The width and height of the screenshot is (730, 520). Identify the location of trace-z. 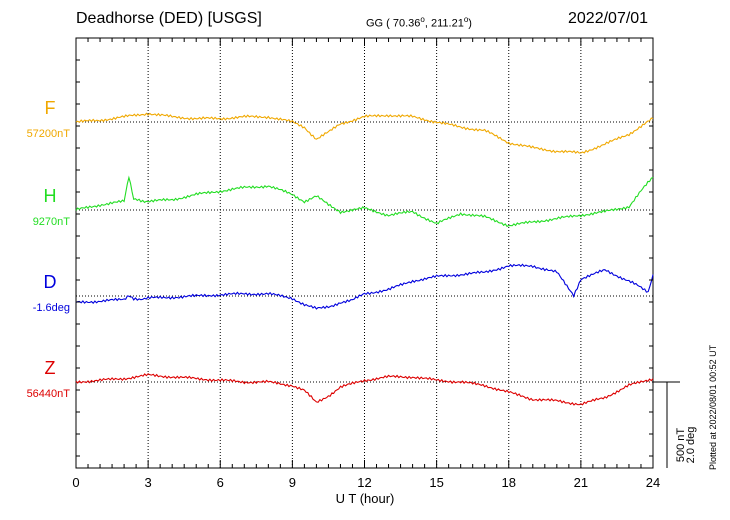
(364, 389).